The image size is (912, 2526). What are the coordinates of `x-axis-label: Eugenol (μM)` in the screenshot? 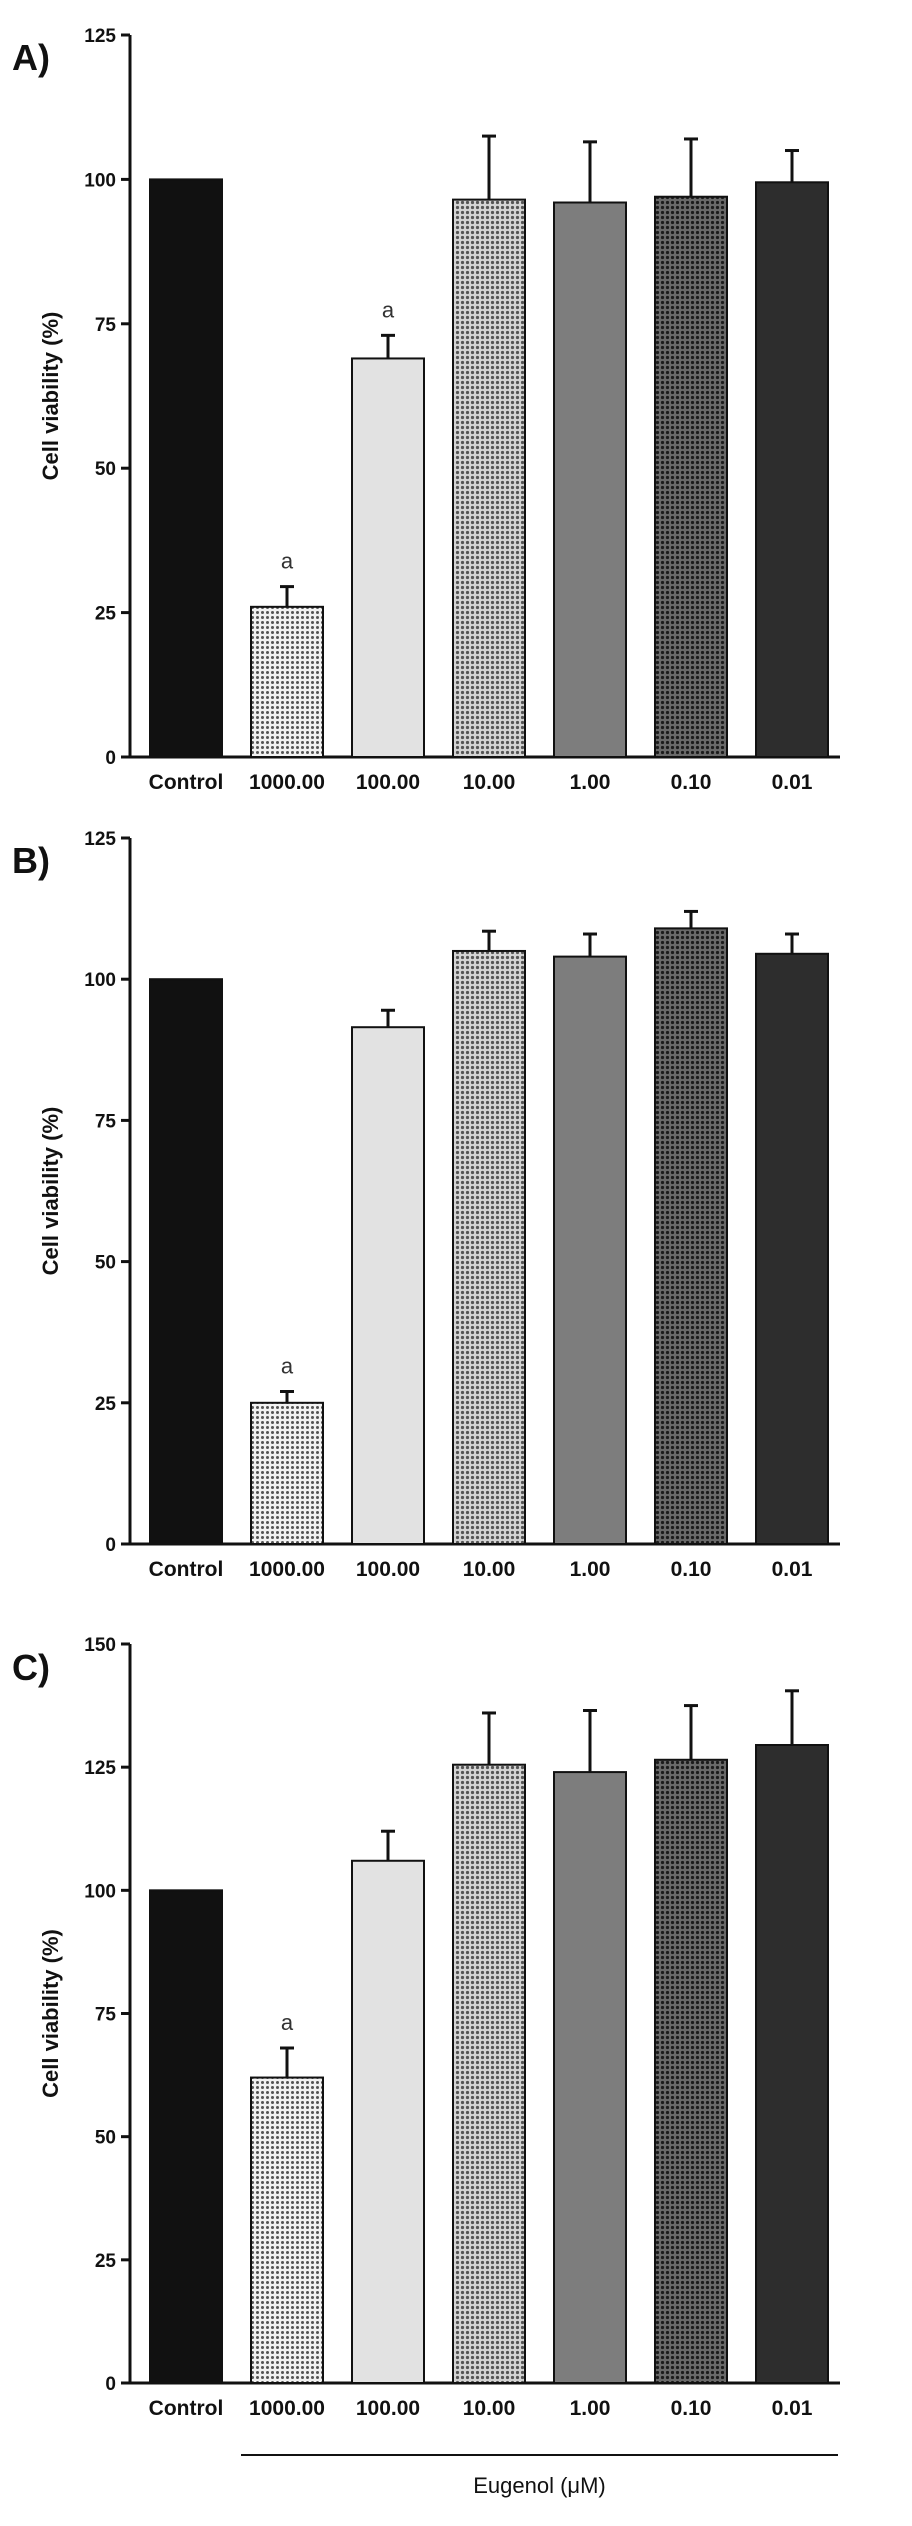 It's located at (539, 2485).